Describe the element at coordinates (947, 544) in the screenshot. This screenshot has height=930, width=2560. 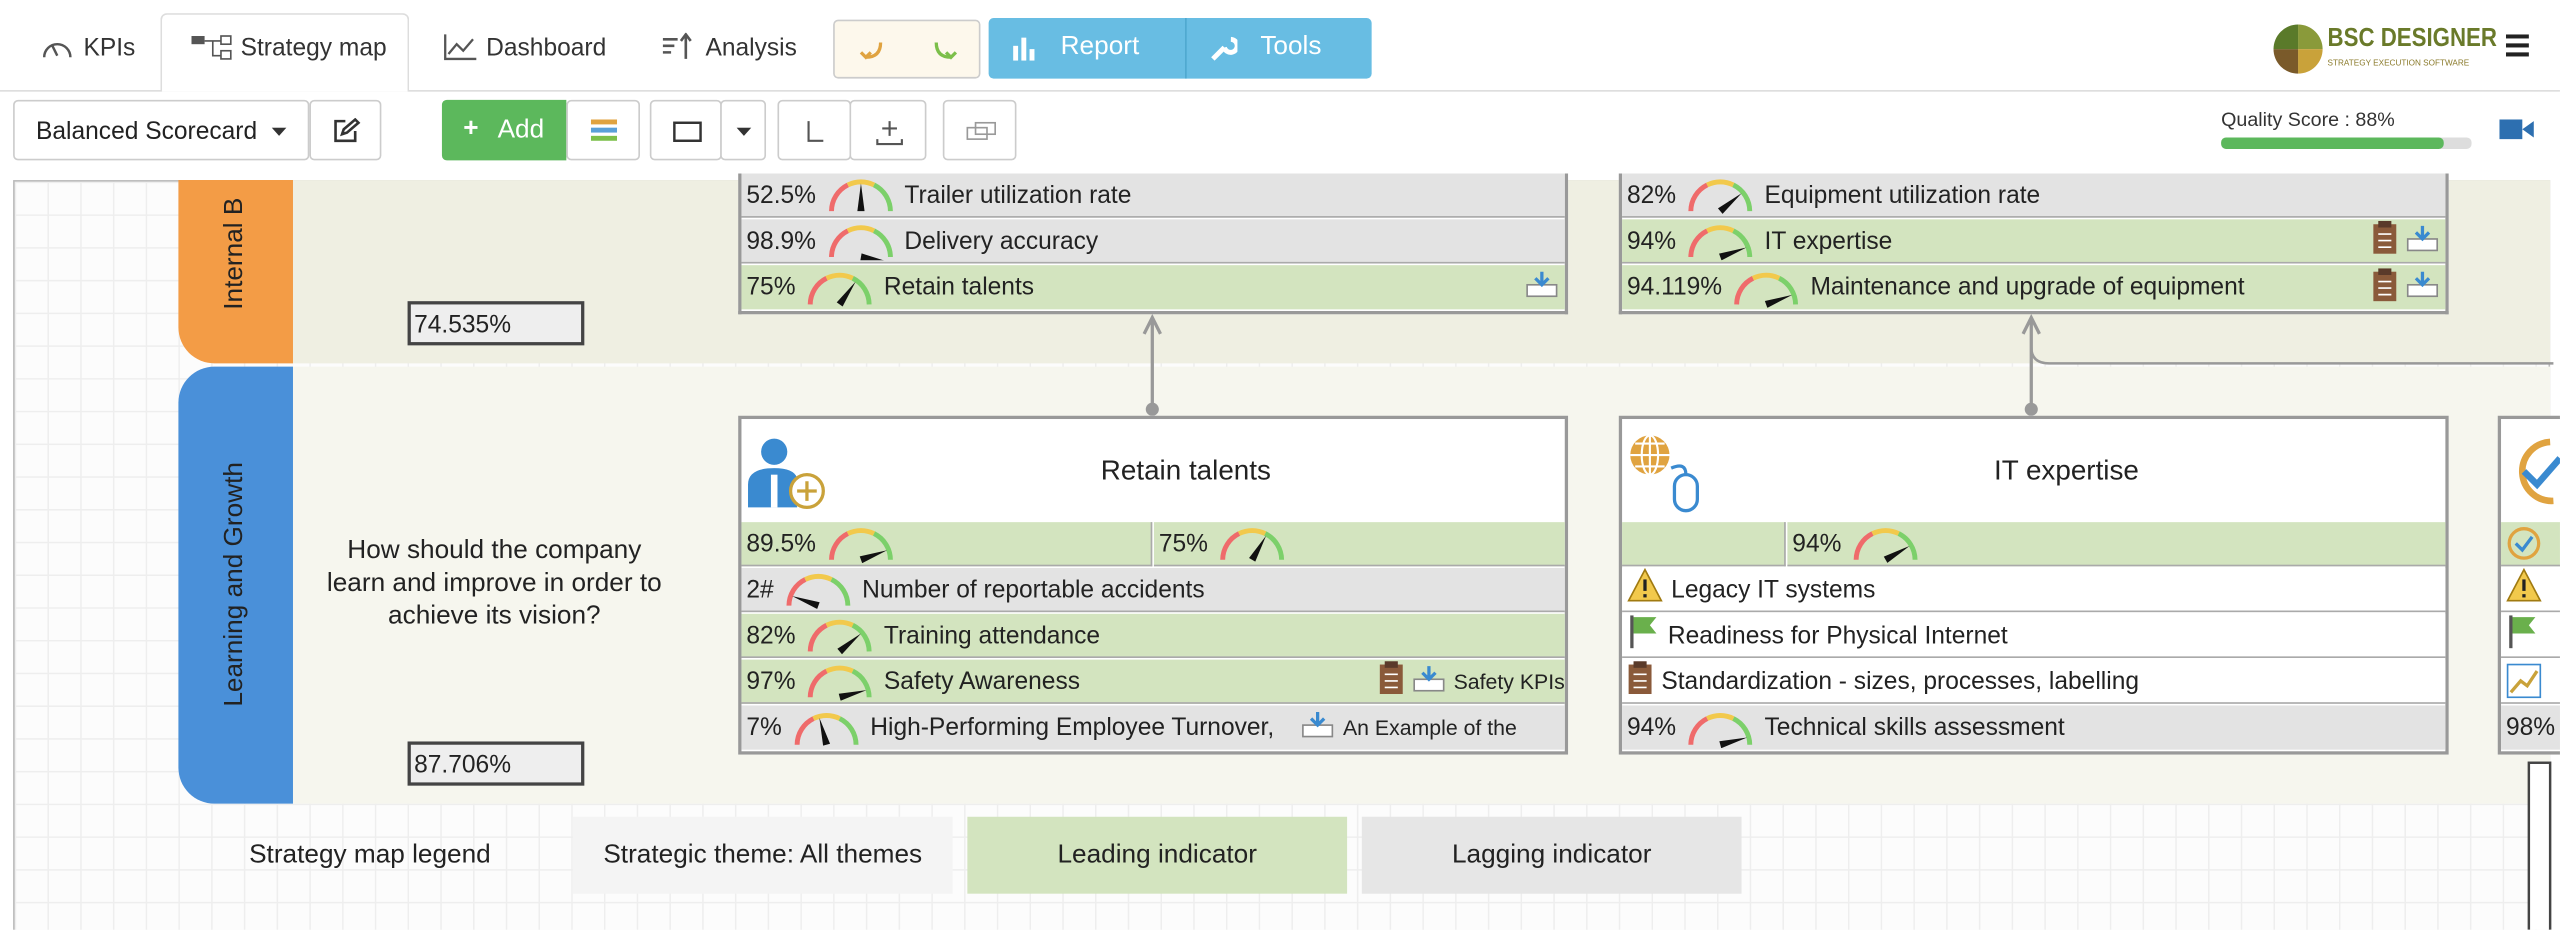
I see `kpi-row: 89.5%` at that location.